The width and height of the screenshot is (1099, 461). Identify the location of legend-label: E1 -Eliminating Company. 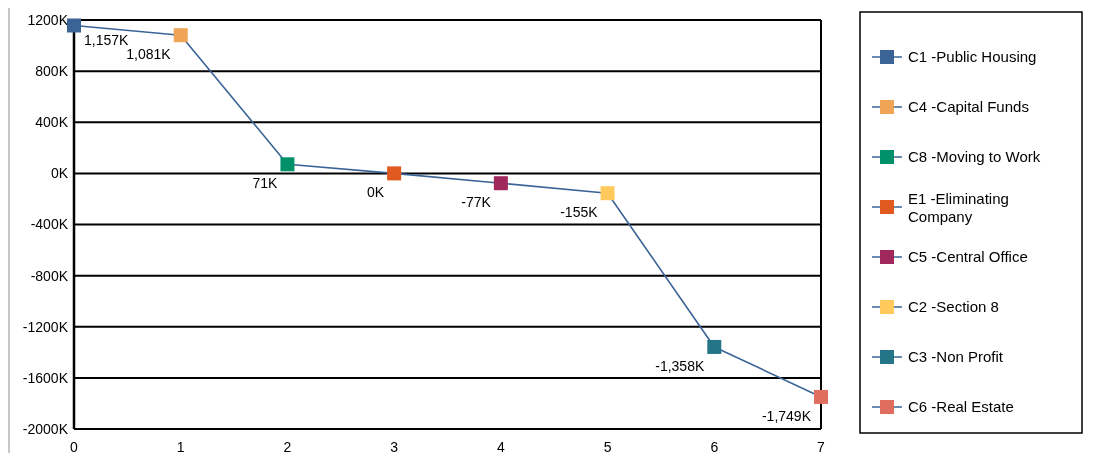
(958, 207).